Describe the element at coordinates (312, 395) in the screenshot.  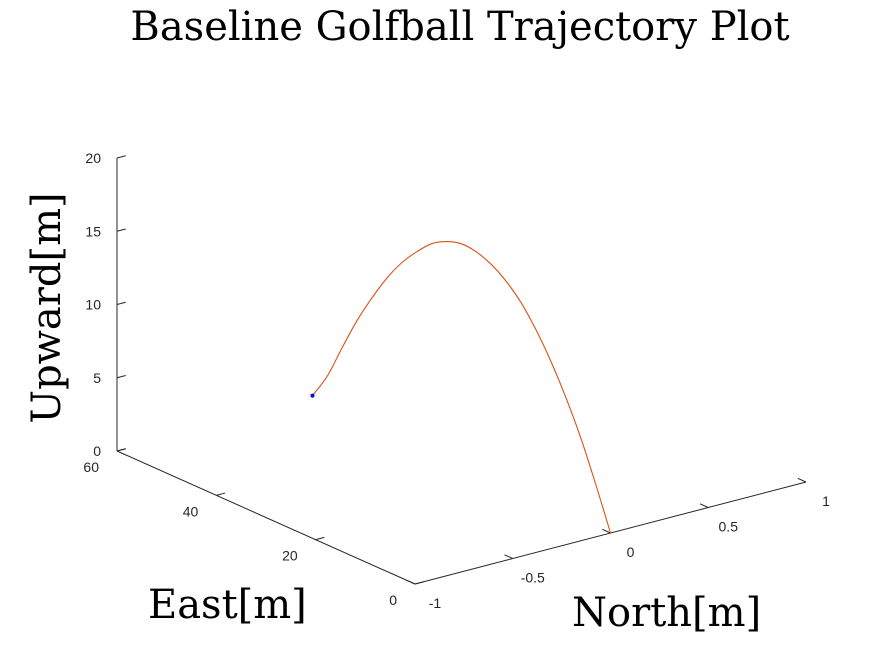
I see `end-point-marker` at that location.